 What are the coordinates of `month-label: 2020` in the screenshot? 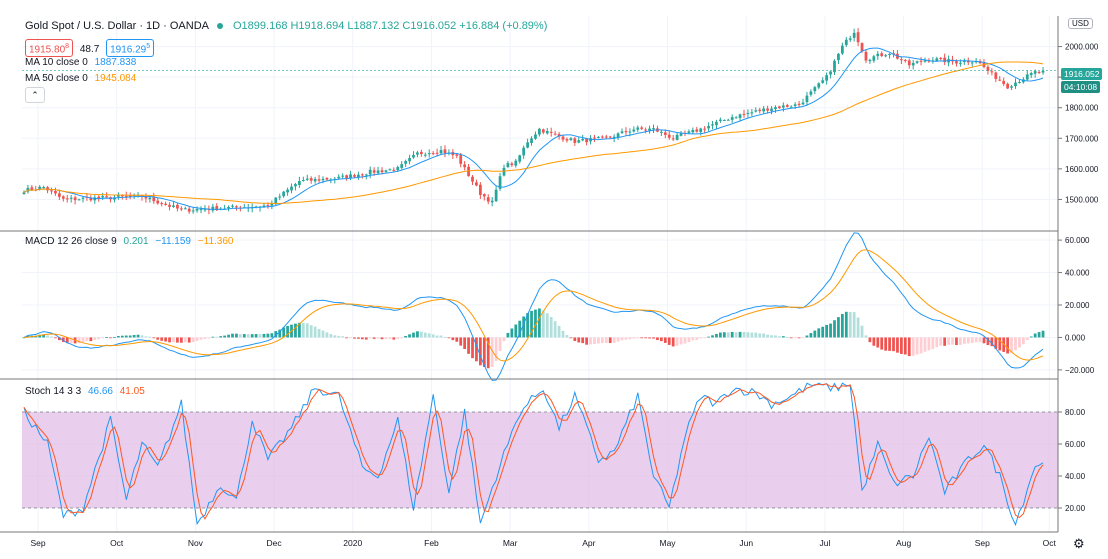 It's located at (352, 543).